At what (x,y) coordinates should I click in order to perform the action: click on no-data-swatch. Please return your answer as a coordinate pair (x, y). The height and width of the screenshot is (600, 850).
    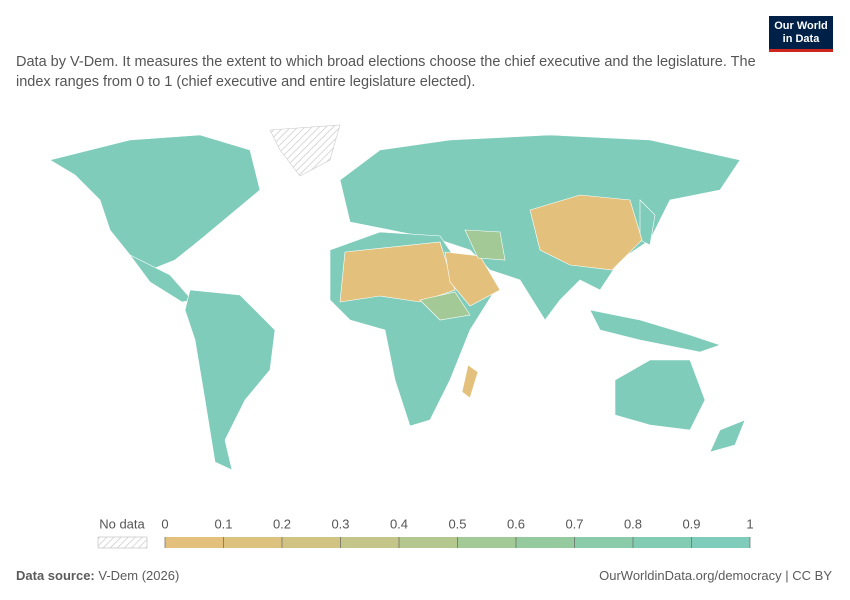
    Looking at the image, I should click on (122, 542).